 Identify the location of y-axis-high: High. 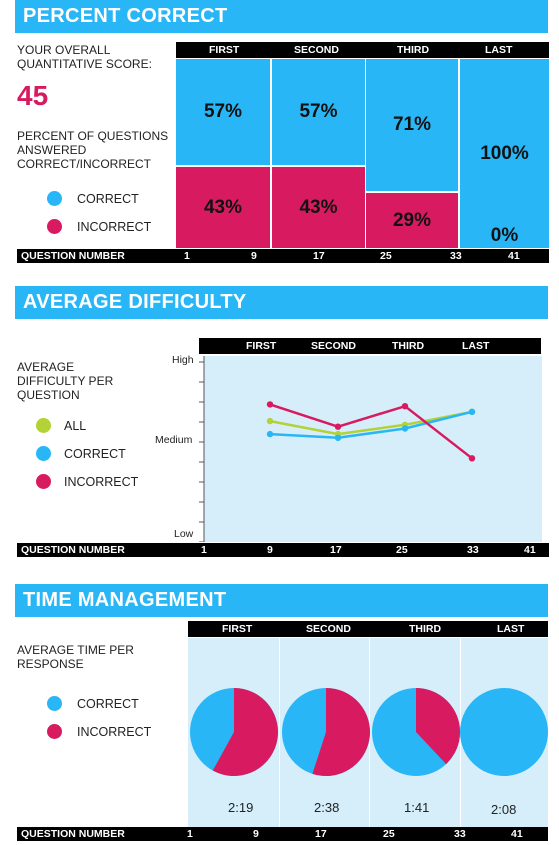
(183, 360).